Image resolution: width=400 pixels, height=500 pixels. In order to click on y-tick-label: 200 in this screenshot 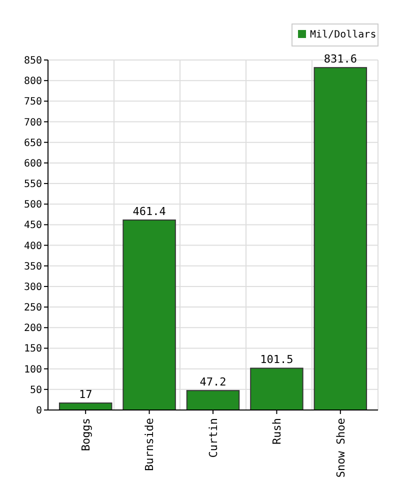, I will do `click(33, 328)`.